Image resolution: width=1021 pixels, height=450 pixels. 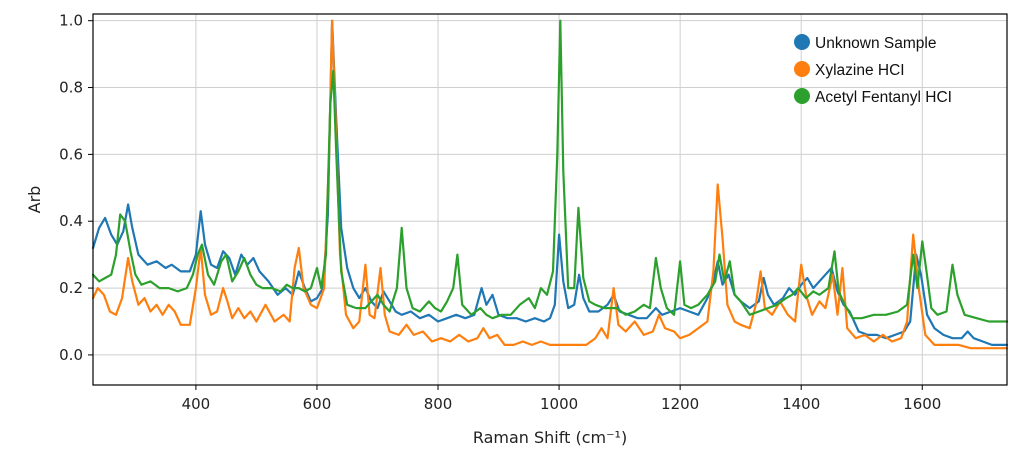 I want to click on y-tick-label: 0.8, so click(x=71, y=88).